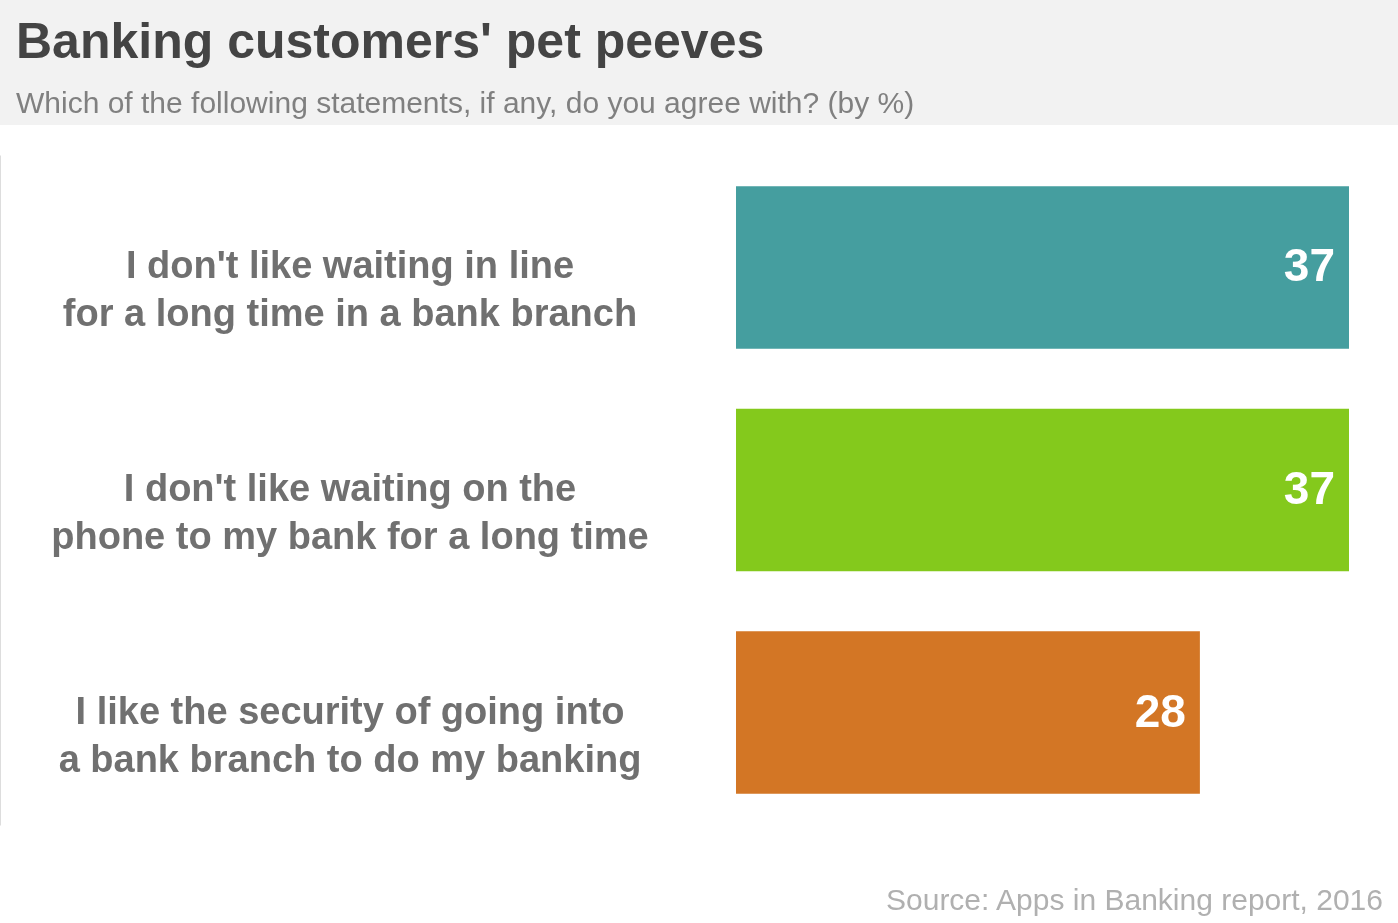 Image resolution: width=1398 pixels, height=923 pixels. I want to click on chart-title: Banking customers' pet peeves, so click(390, 41).